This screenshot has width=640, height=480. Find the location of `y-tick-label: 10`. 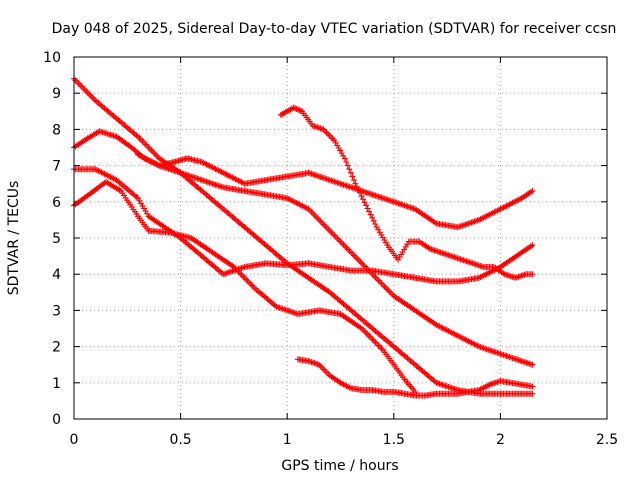

y-tick-label: 10 is located at coordinates (52, 58).